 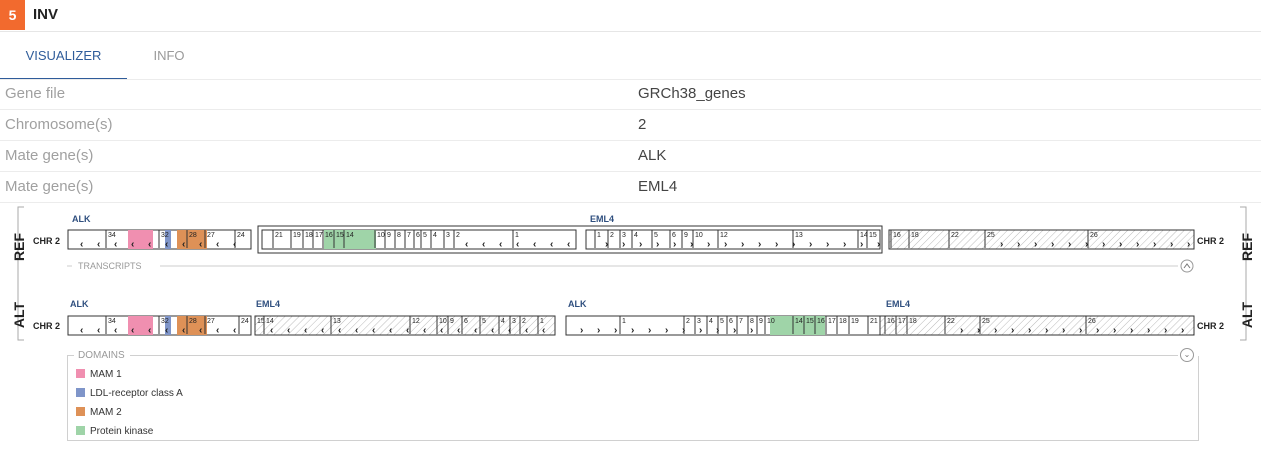 I want to click on legend-item-kinase: Protein kinase, so click(x=114, y=432).